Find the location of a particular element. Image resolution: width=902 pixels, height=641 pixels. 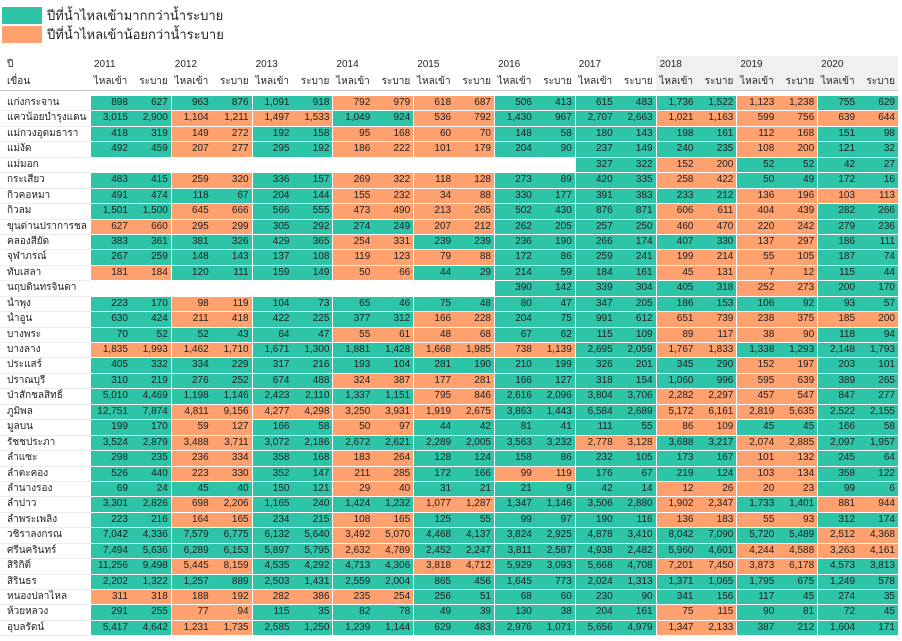

dam-name: ลำปาว is located at coordinates (45, 505).